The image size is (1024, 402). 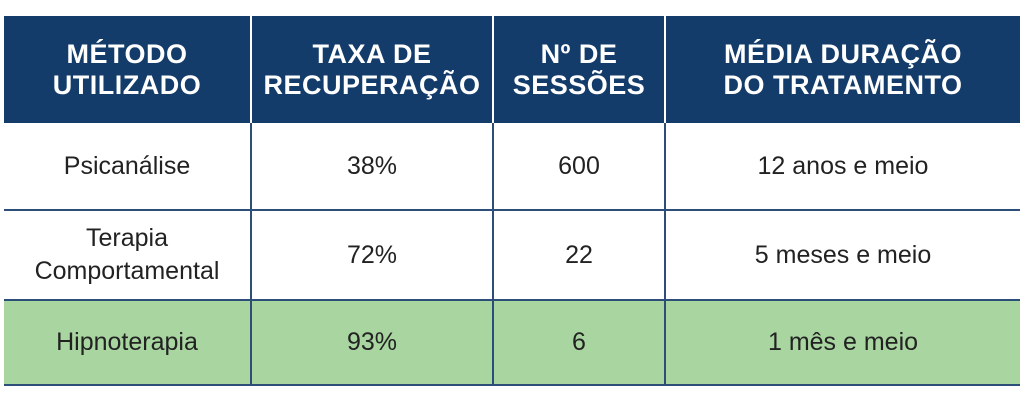 What do you see at coordinates (579, 53) in the screenshot?
I see `header-sessions-line1: Nº DE` at bounding box center [579, 53].